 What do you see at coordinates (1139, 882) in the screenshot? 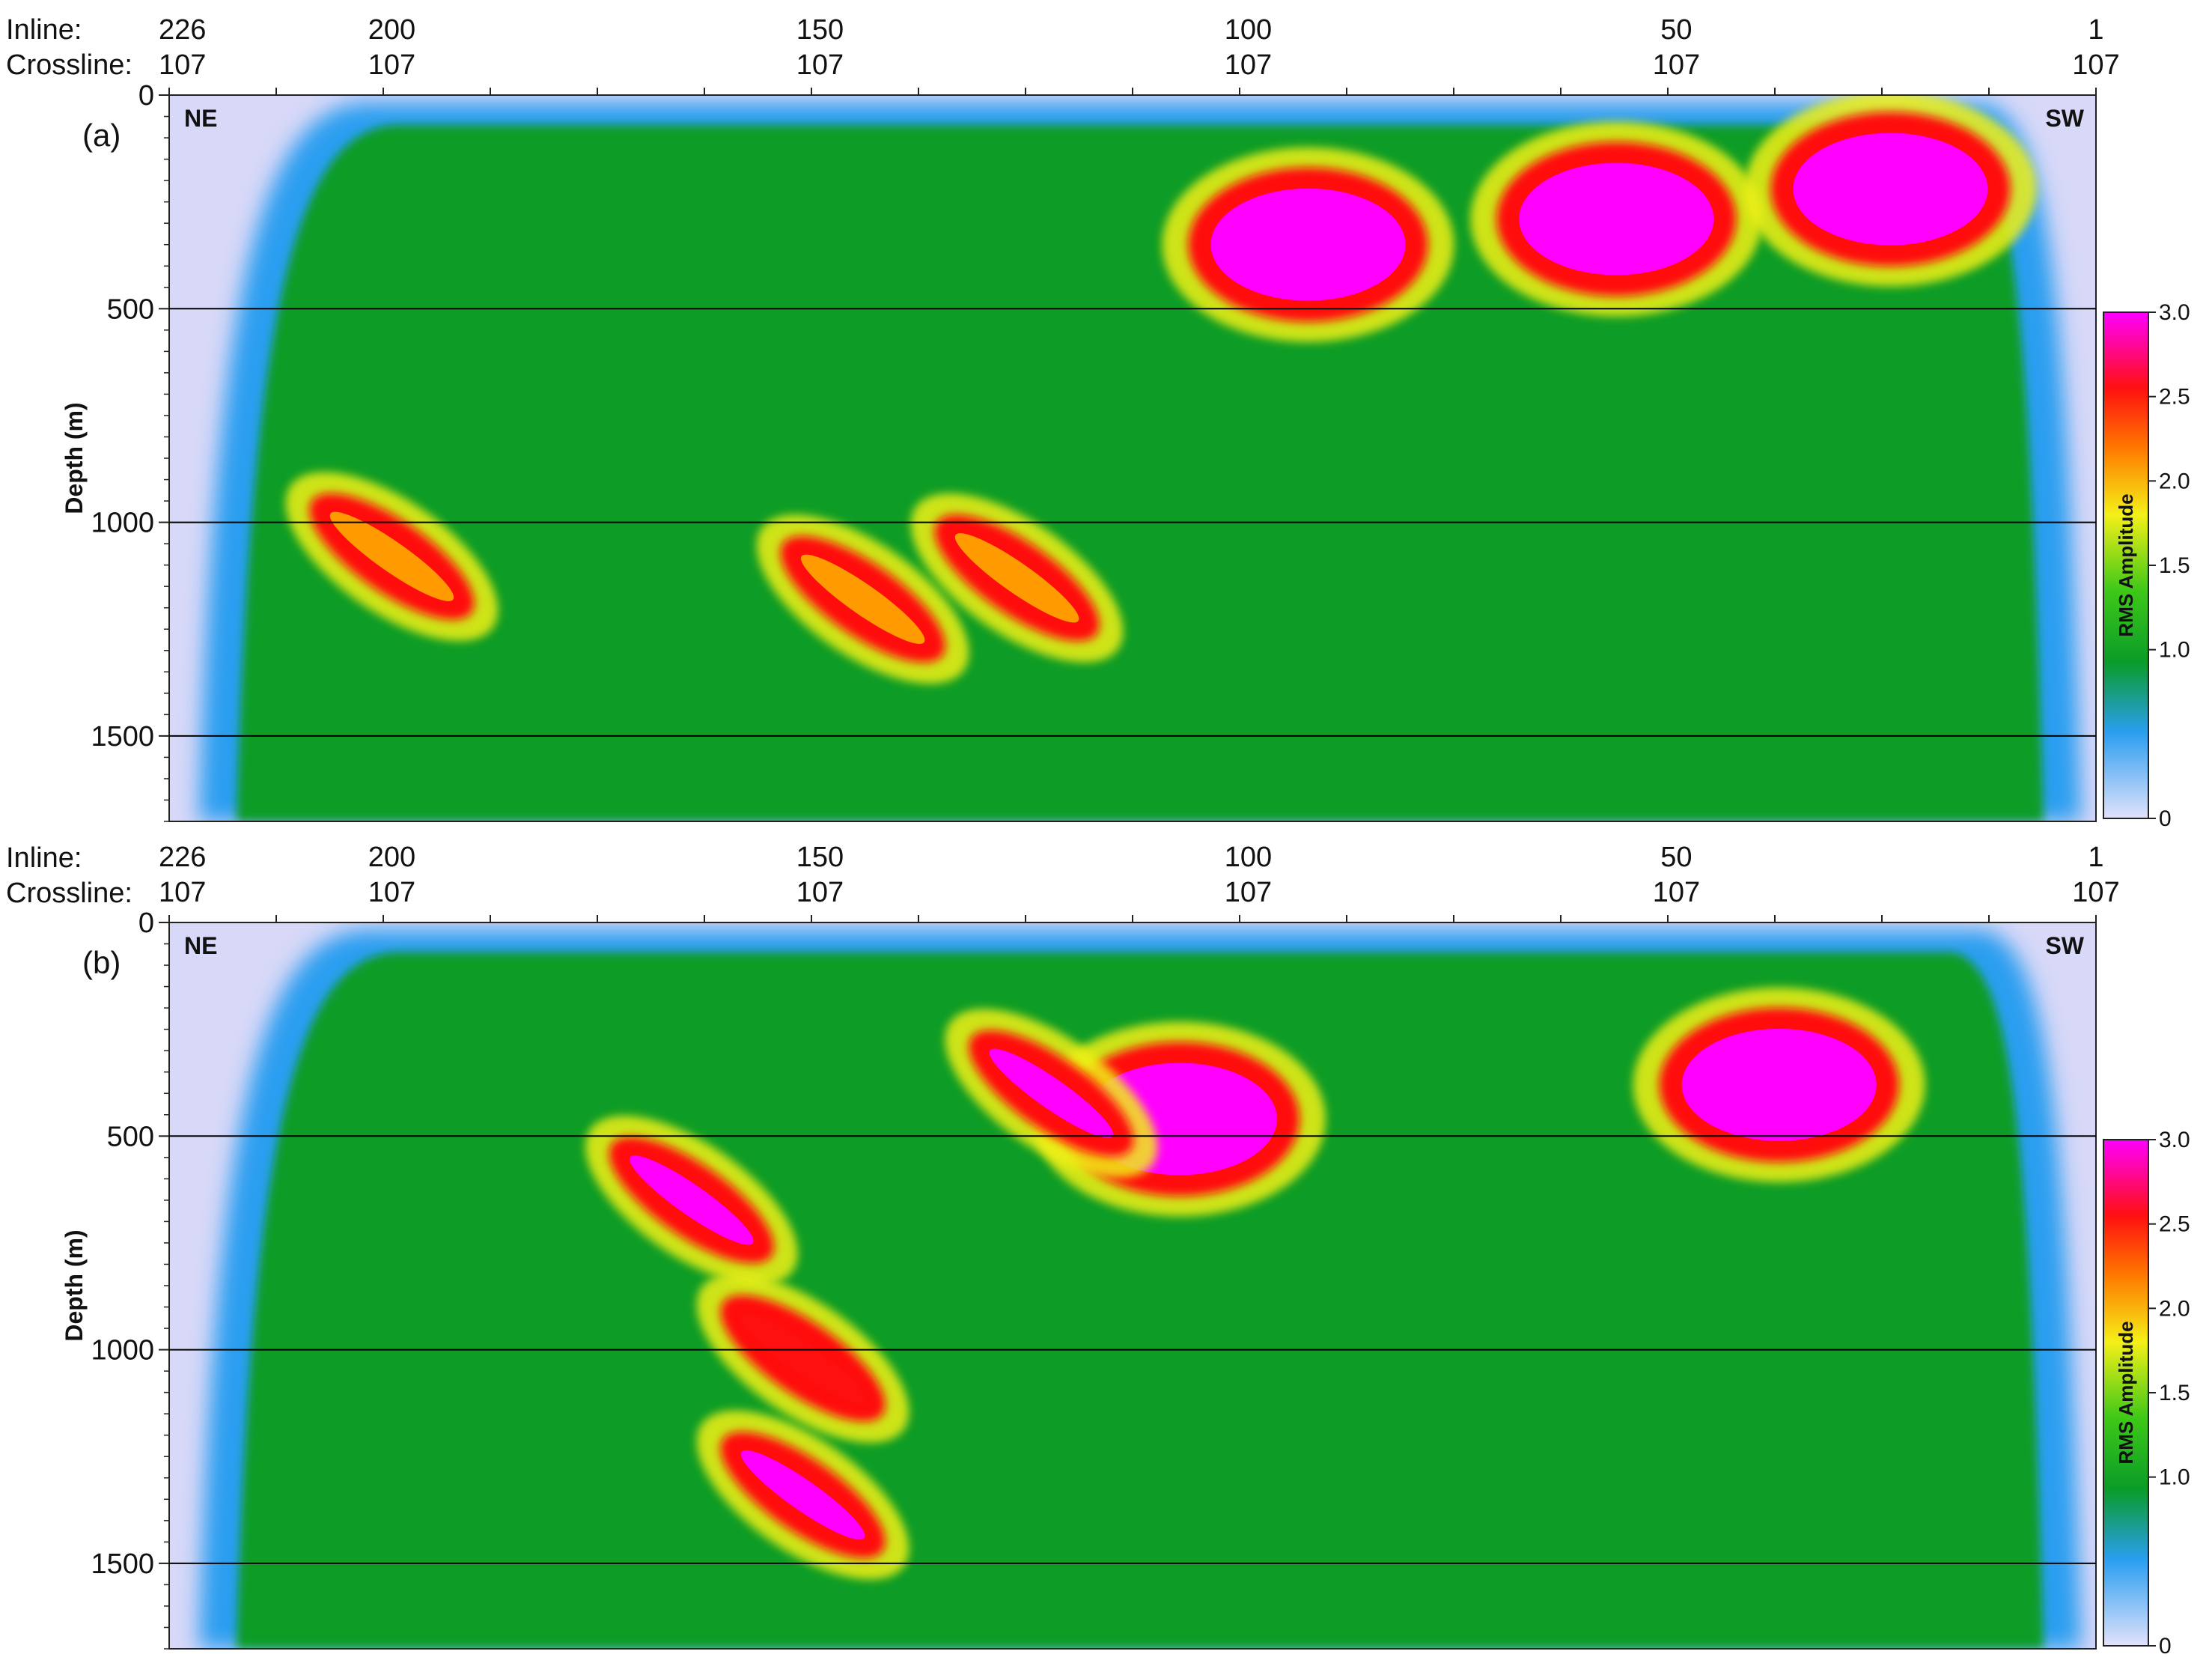
I see `inline-ticks: 226 107 200 107 150 107 100 107 50 107 1 107` at bounding box center [1139, 882].